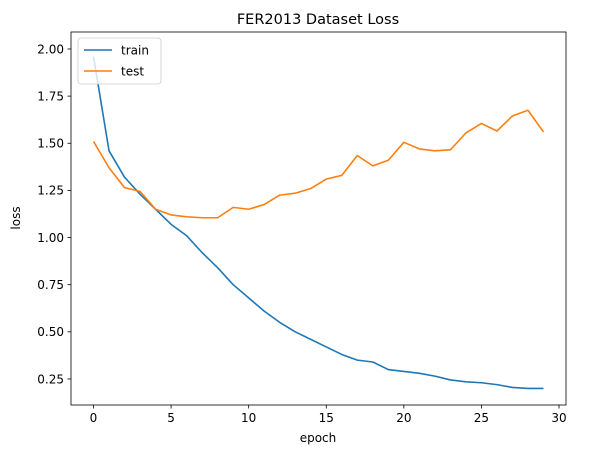  Describe the element at coordinates (558, 418) in the screenshot. I see `x-tick-label: 30` at that location.